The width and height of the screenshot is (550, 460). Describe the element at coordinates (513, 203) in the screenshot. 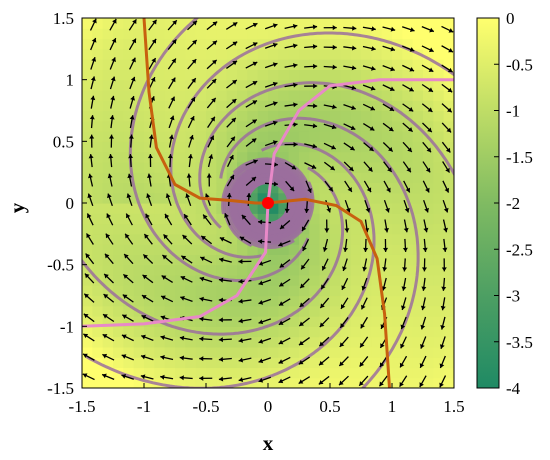

I see `colorbar-ticks: 0 -0.5 -1 -1.5 -2 -2.5 -3 -3.5 -4` at that location.